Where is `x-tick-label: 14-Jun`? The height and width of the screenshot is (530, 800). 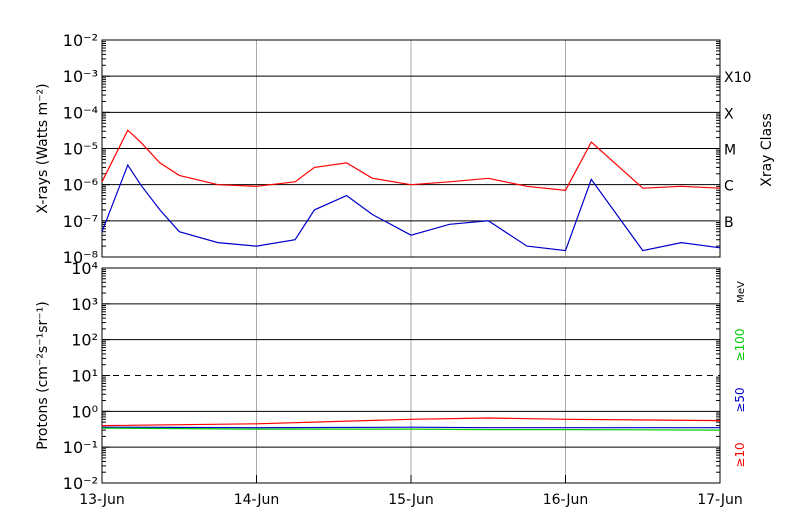 x-tick-label: 14-Jun is located at coordinates (257, 500).